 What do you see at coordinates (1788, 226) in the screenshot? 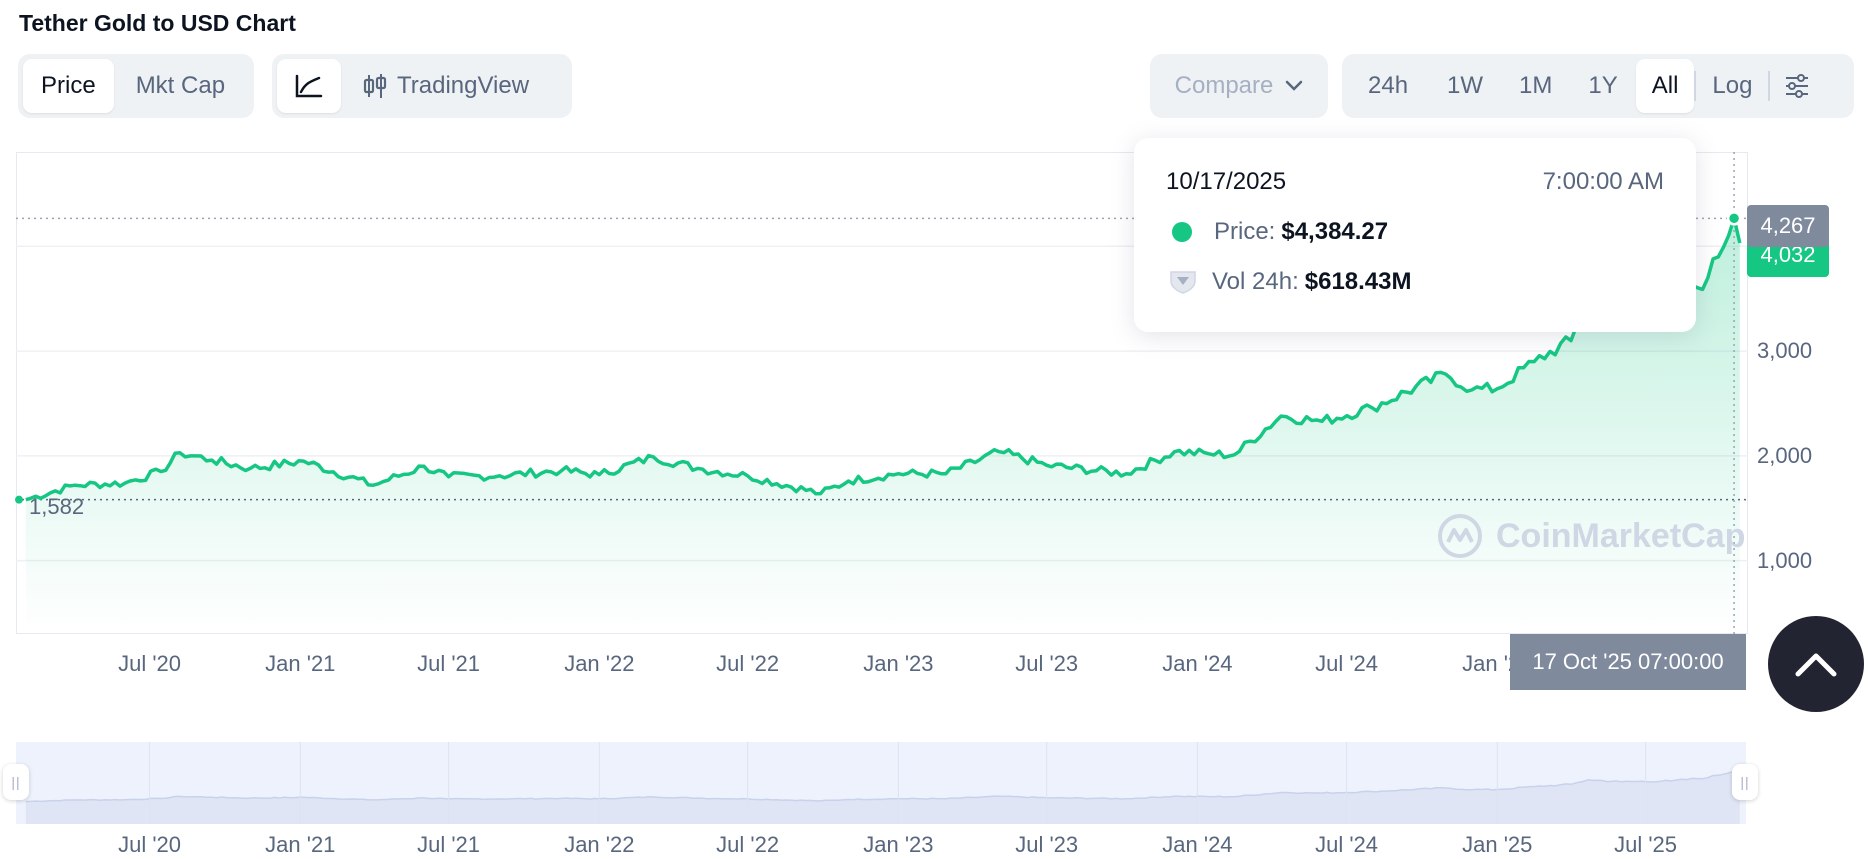
I see `hover-price-badge: 4,267` at bounding box center [1788, 226].